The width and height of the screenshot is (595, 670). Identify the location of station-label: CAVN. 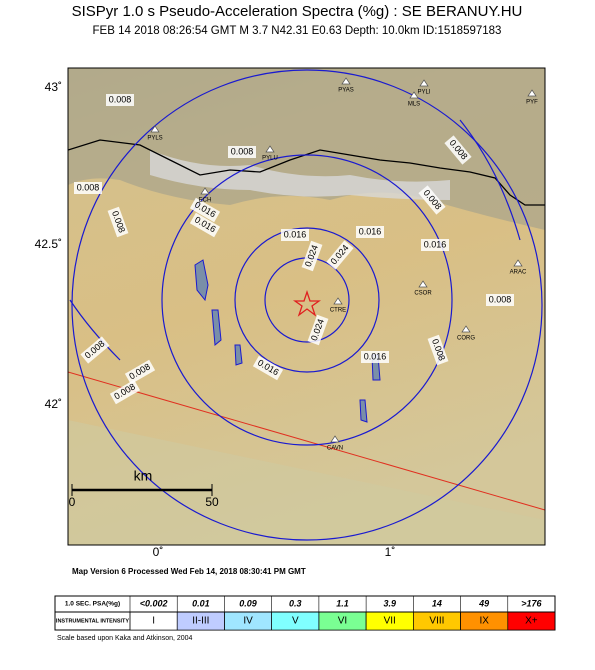
(335, 449).